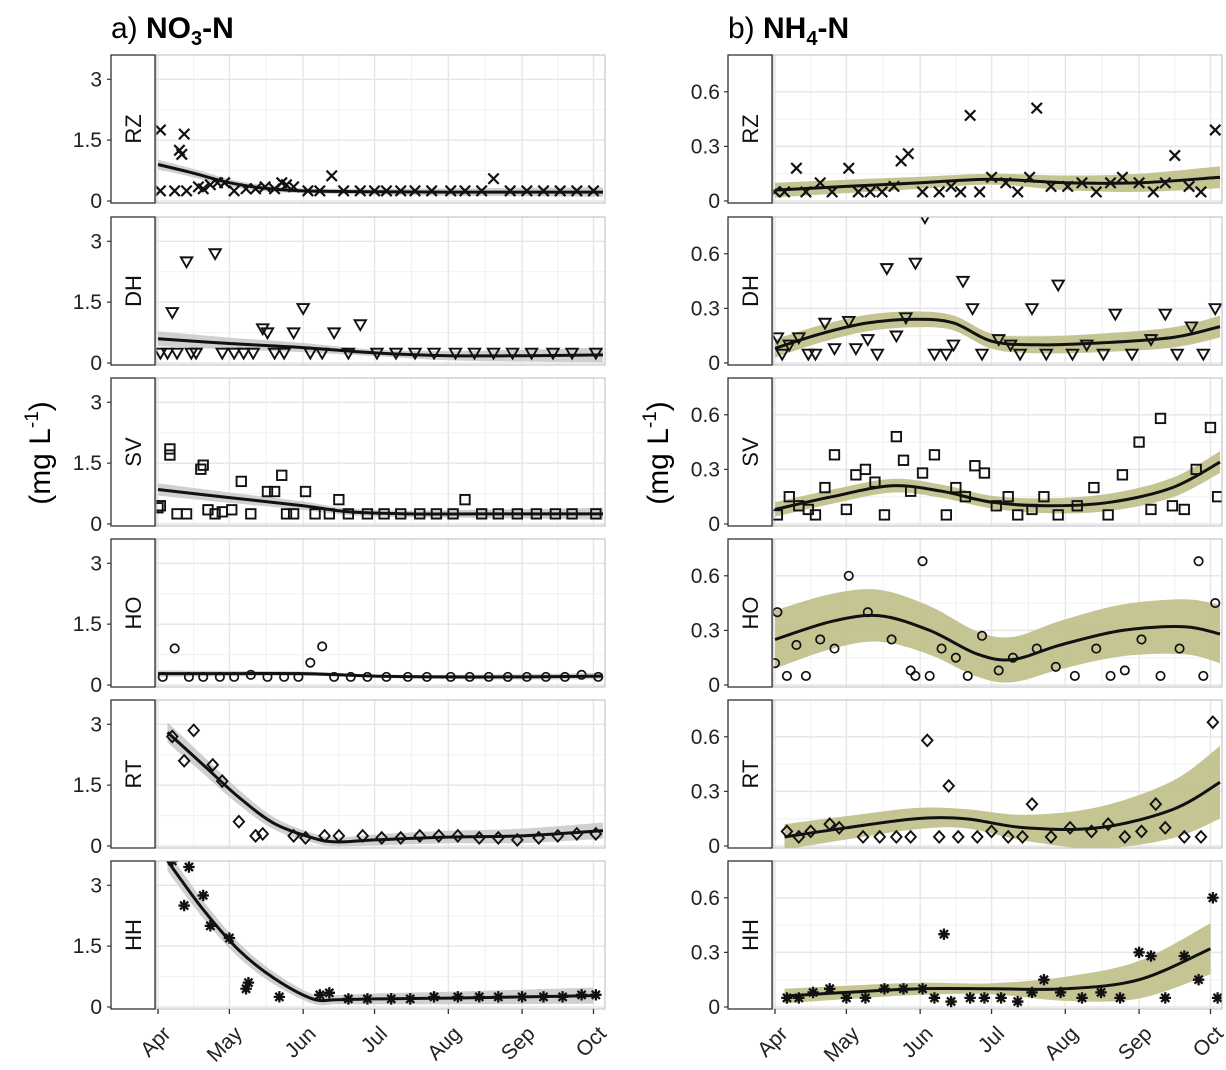 Image resolution: width=1226 pixels, height=1070 pixels. What do you see at coordinates (196, 39) in the screenshot?
I see `panel-title-subscript: 3` at bounding box center [196, 39].